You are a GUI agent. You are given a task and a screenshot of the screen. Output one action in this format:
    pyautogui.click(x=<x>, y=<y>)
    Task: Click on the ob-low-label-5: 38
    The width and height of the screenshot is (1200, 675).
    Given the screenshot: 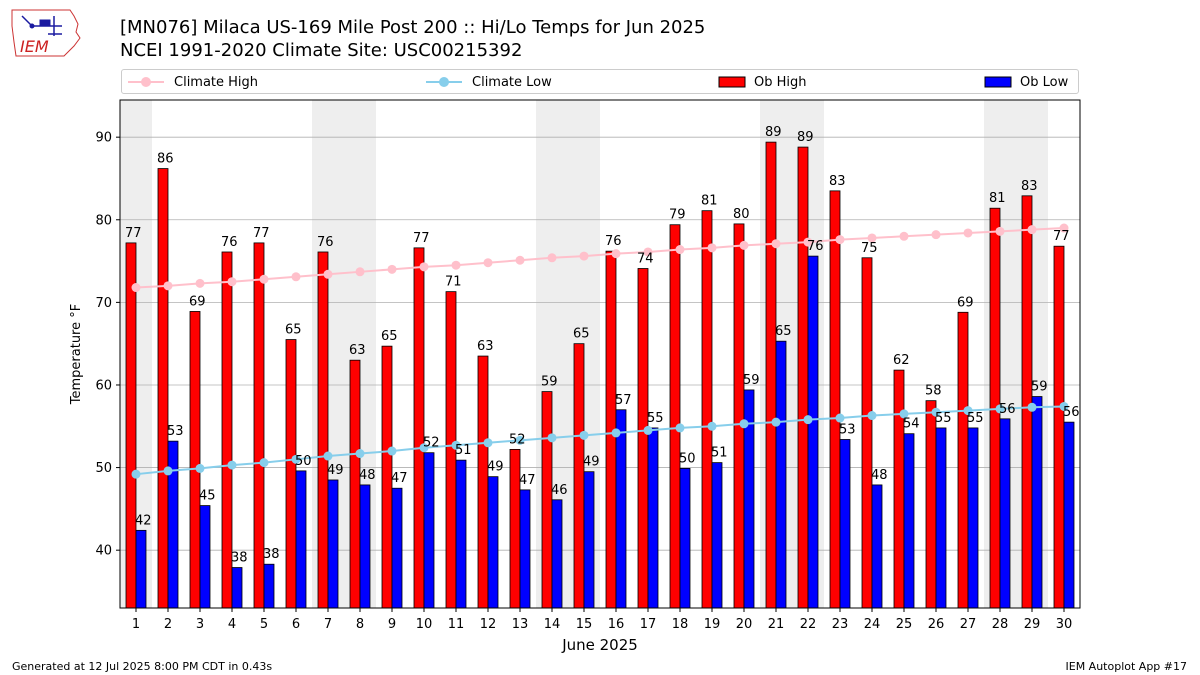 What is the action you would take?
    pyautogui.click(x=271, y=554)
    